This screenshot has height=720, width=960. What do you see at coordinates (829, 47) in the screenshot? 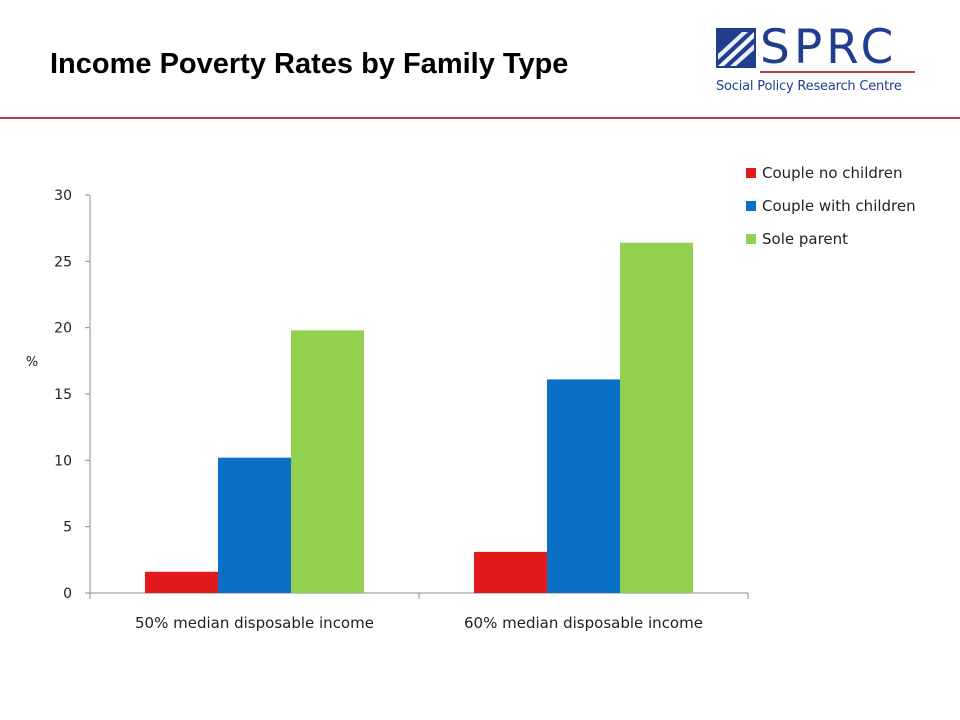
I see `logo-name: SPRC` at bounding box center [829, 47].